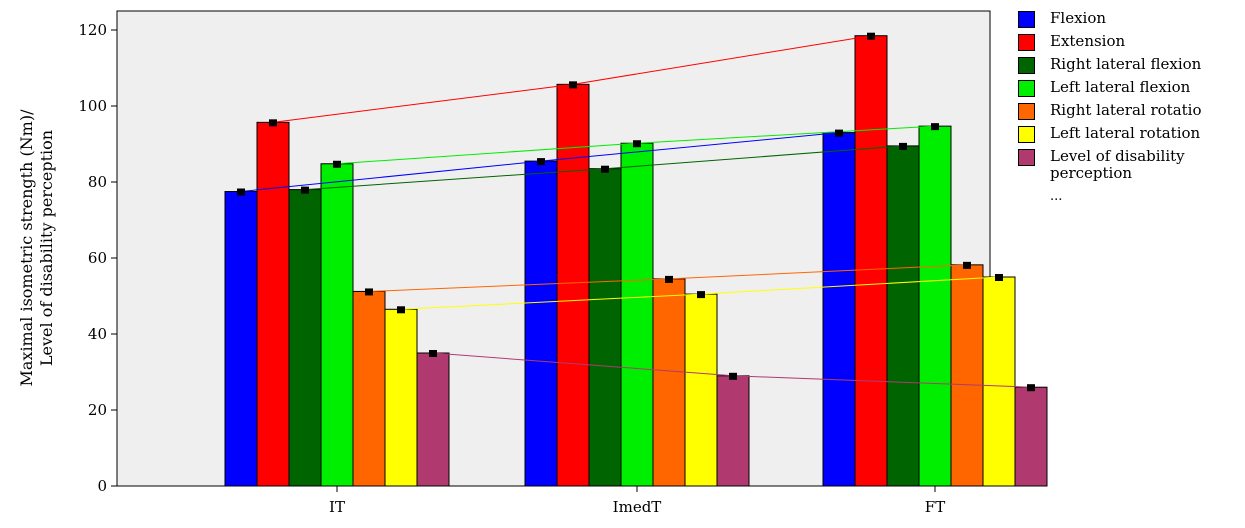  What do you see at coordinates (935, 507) in the screenshot?
I see `x-tick-label: FT` at bounding box center [935, 507].